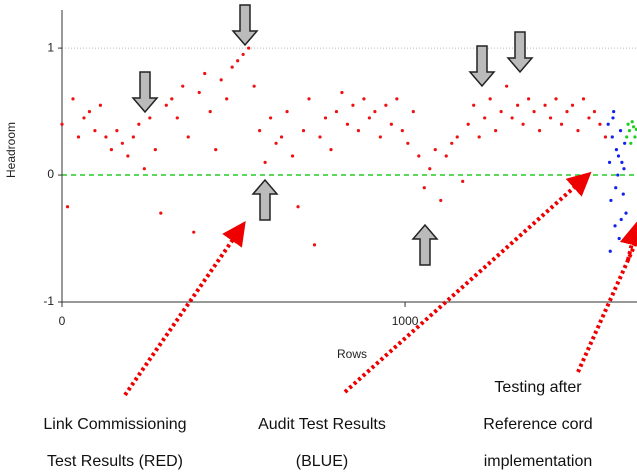  Describe the element at coordinates (538, 387) in the screenshot. I see `annotation: Testing after` at that location.